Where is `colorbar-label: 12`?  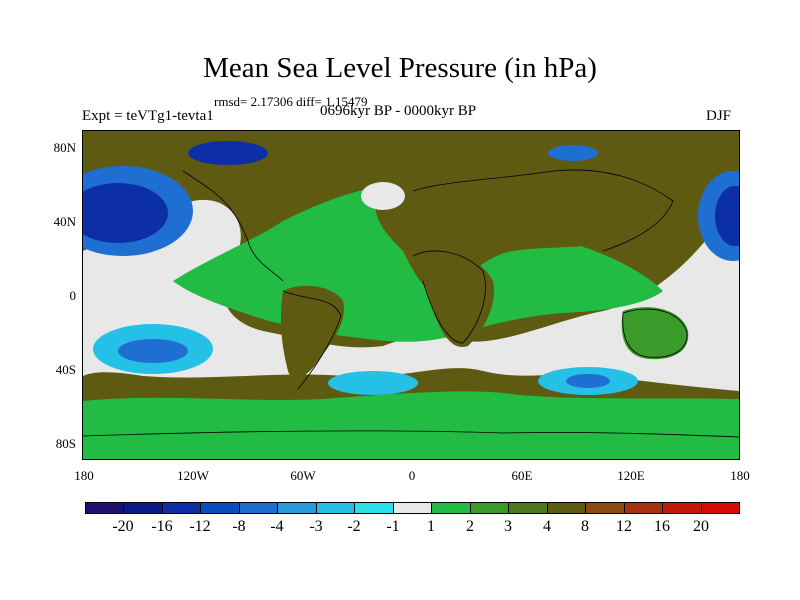 colorbar-label: 12 is located at coordinates (624, 526).